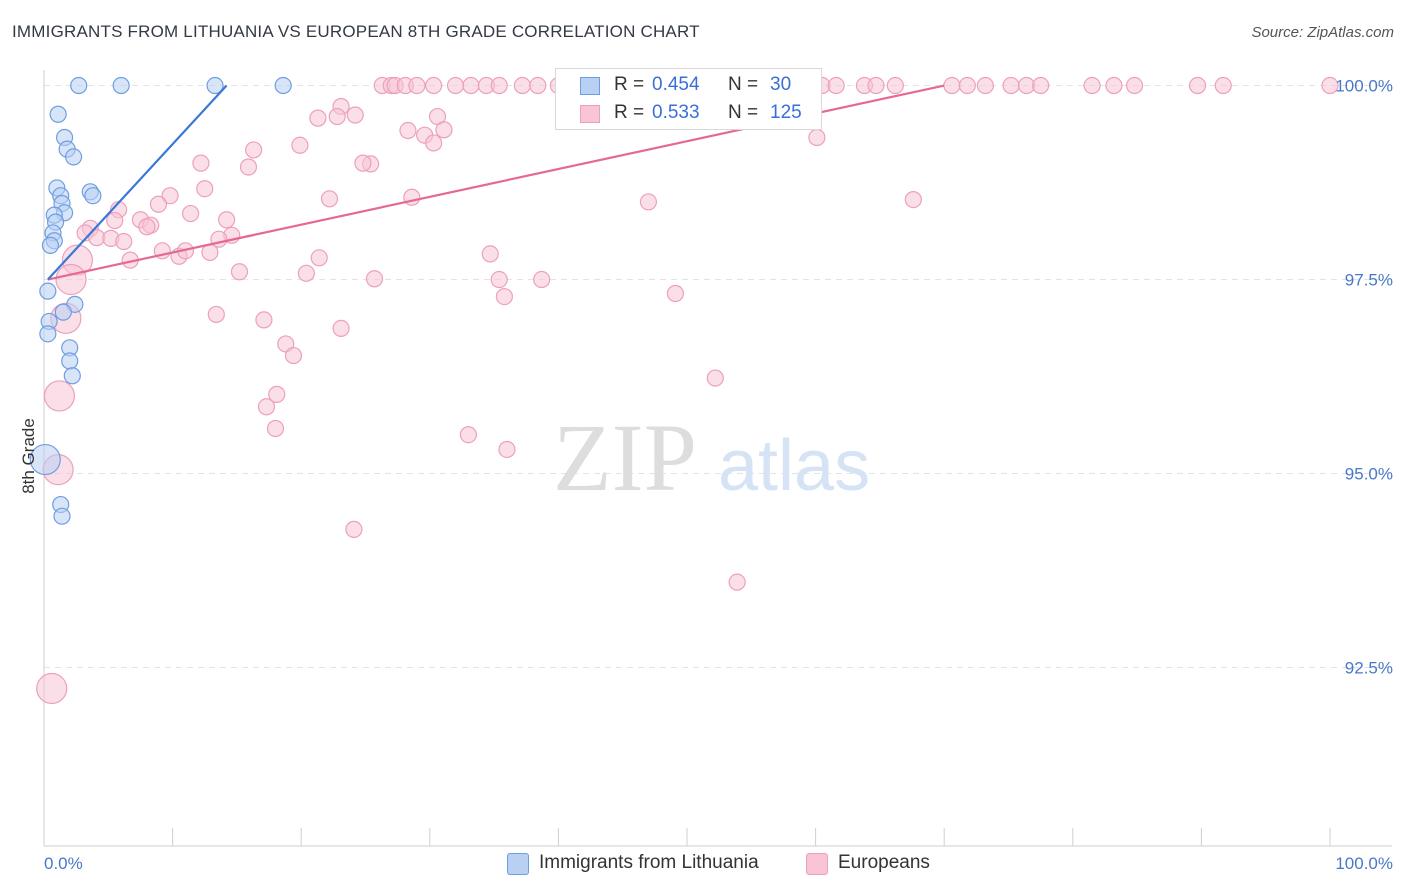 The width and height of the screenshot is (1406, 892). I want to click on y-tick-labels: 92.5% 95.0% 97.5% 100.0%, so click(1364, 377).